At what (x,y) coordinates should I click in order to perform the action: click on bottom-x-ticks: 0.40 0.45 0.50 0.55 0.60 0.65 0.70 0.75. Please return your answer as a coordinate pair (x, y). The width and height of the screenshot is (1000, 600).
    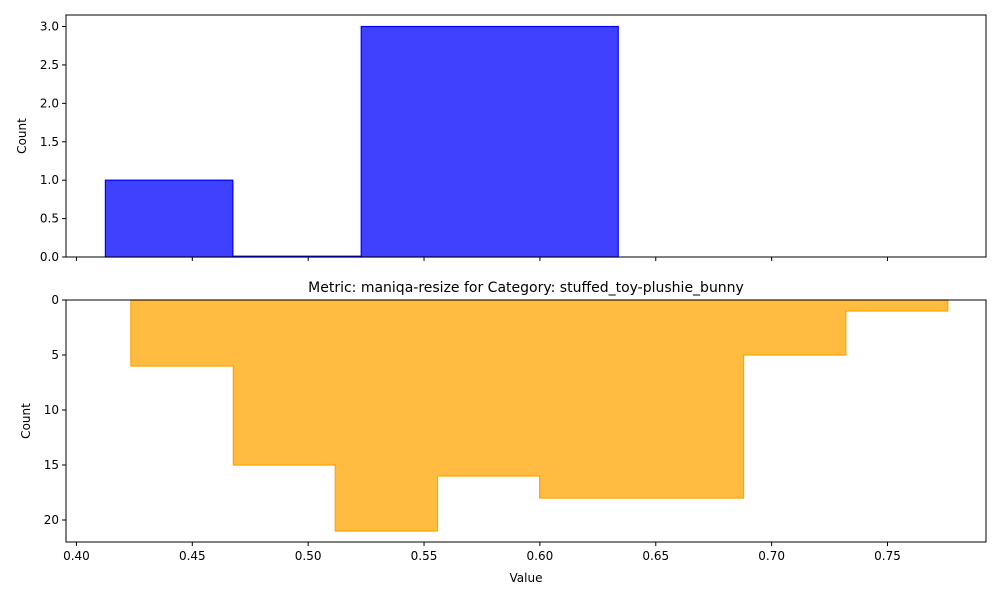
    Looking at the image, I should click on (482, 552).